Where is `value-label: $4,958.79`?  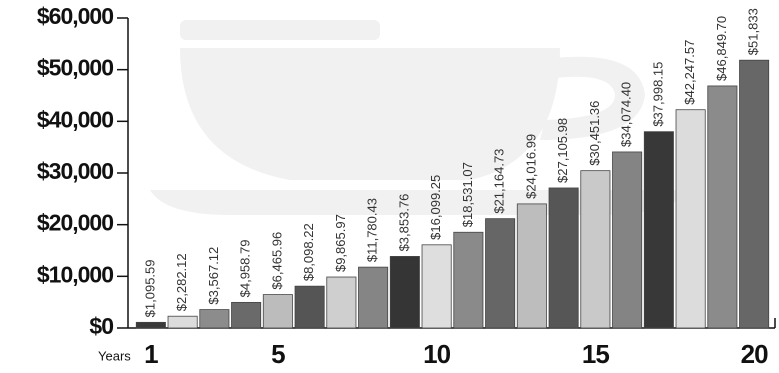
value-label: $4,958.79 is located at coordinates (245, 269).